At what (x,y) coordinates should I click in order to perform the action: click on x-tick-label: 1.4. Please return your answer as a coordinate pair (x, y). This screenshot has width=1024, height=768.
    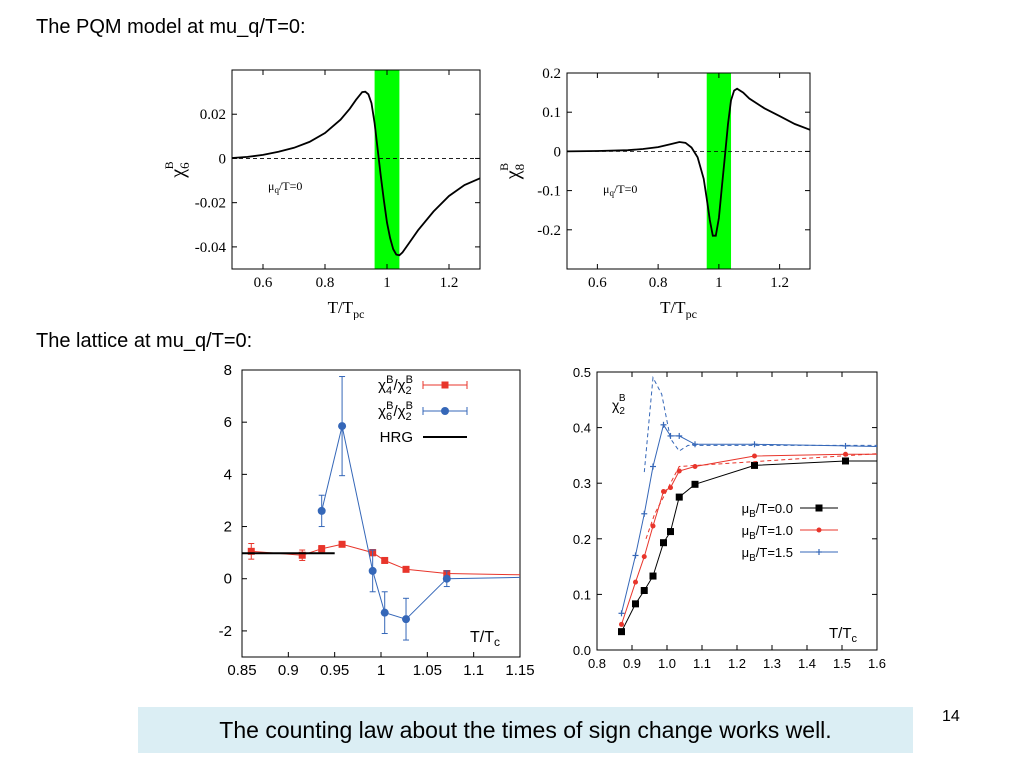
    Looking at the image, I should click on (807, 663).